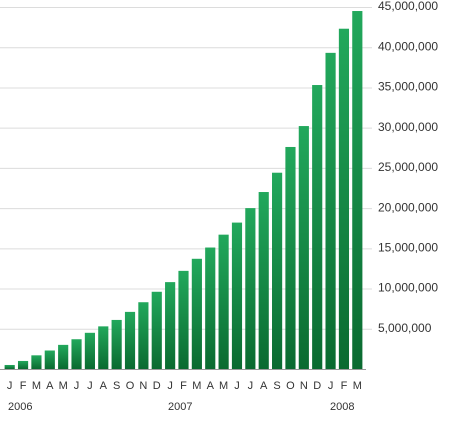 This screenshot has width=455, height=422. I want to click on year-label: 2007, so click(180, 407).